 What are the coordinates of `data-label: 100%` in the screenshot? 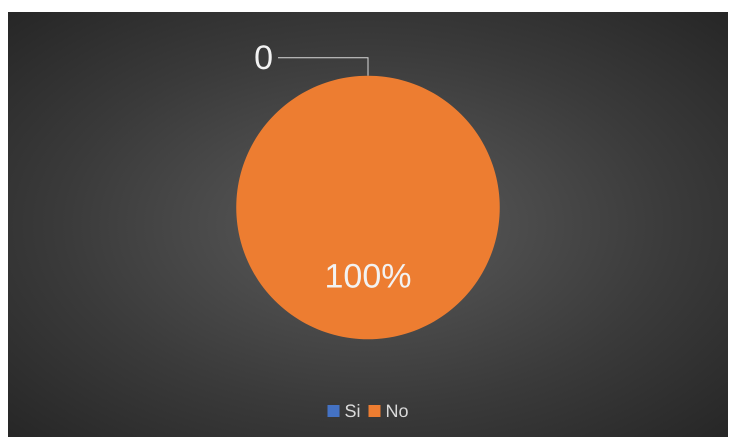 It's located at (368, 276).